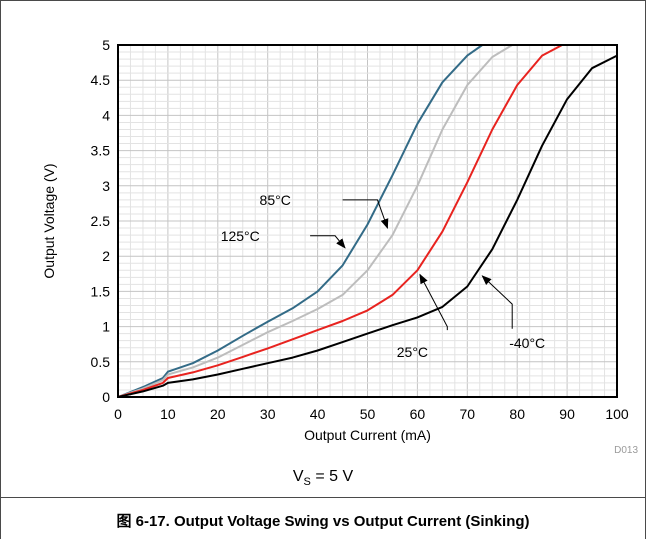 The height and width of the screenshot is (539, 646). Describe the element at coordinates (332, 476) in the screenshot. I see `condition-value: = 5 V` at that location.